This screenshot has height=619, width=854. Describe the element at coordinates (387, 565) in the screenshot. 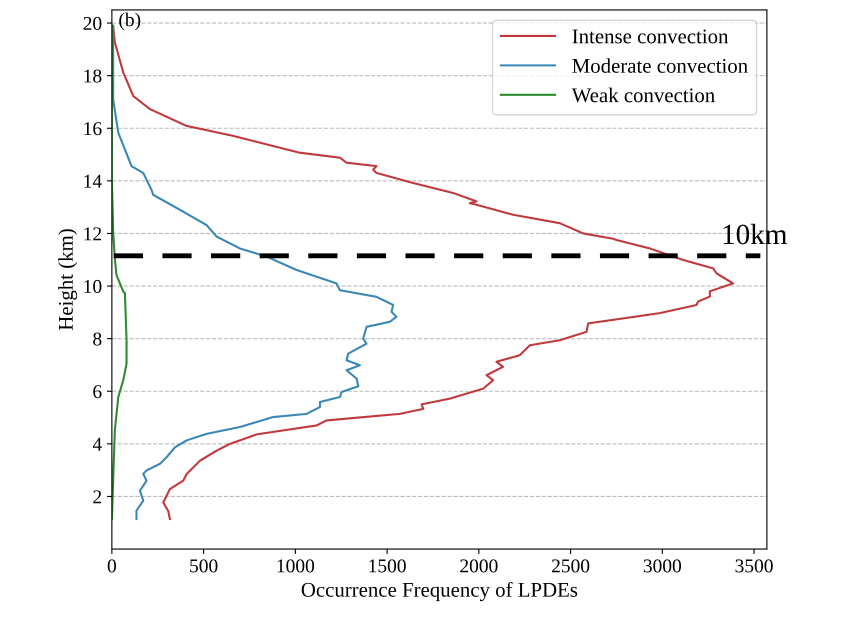

I see `x-tick-label: 1500` at that location.